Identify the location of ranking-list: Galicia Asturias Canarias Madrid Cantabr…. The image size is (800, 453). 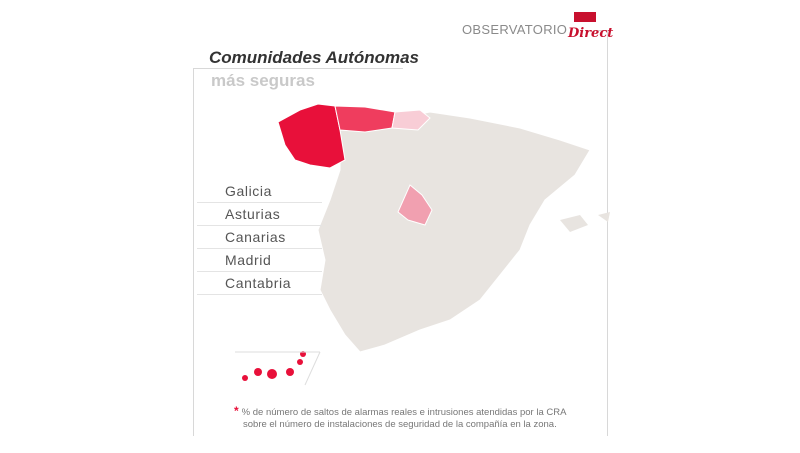
(259, 237).